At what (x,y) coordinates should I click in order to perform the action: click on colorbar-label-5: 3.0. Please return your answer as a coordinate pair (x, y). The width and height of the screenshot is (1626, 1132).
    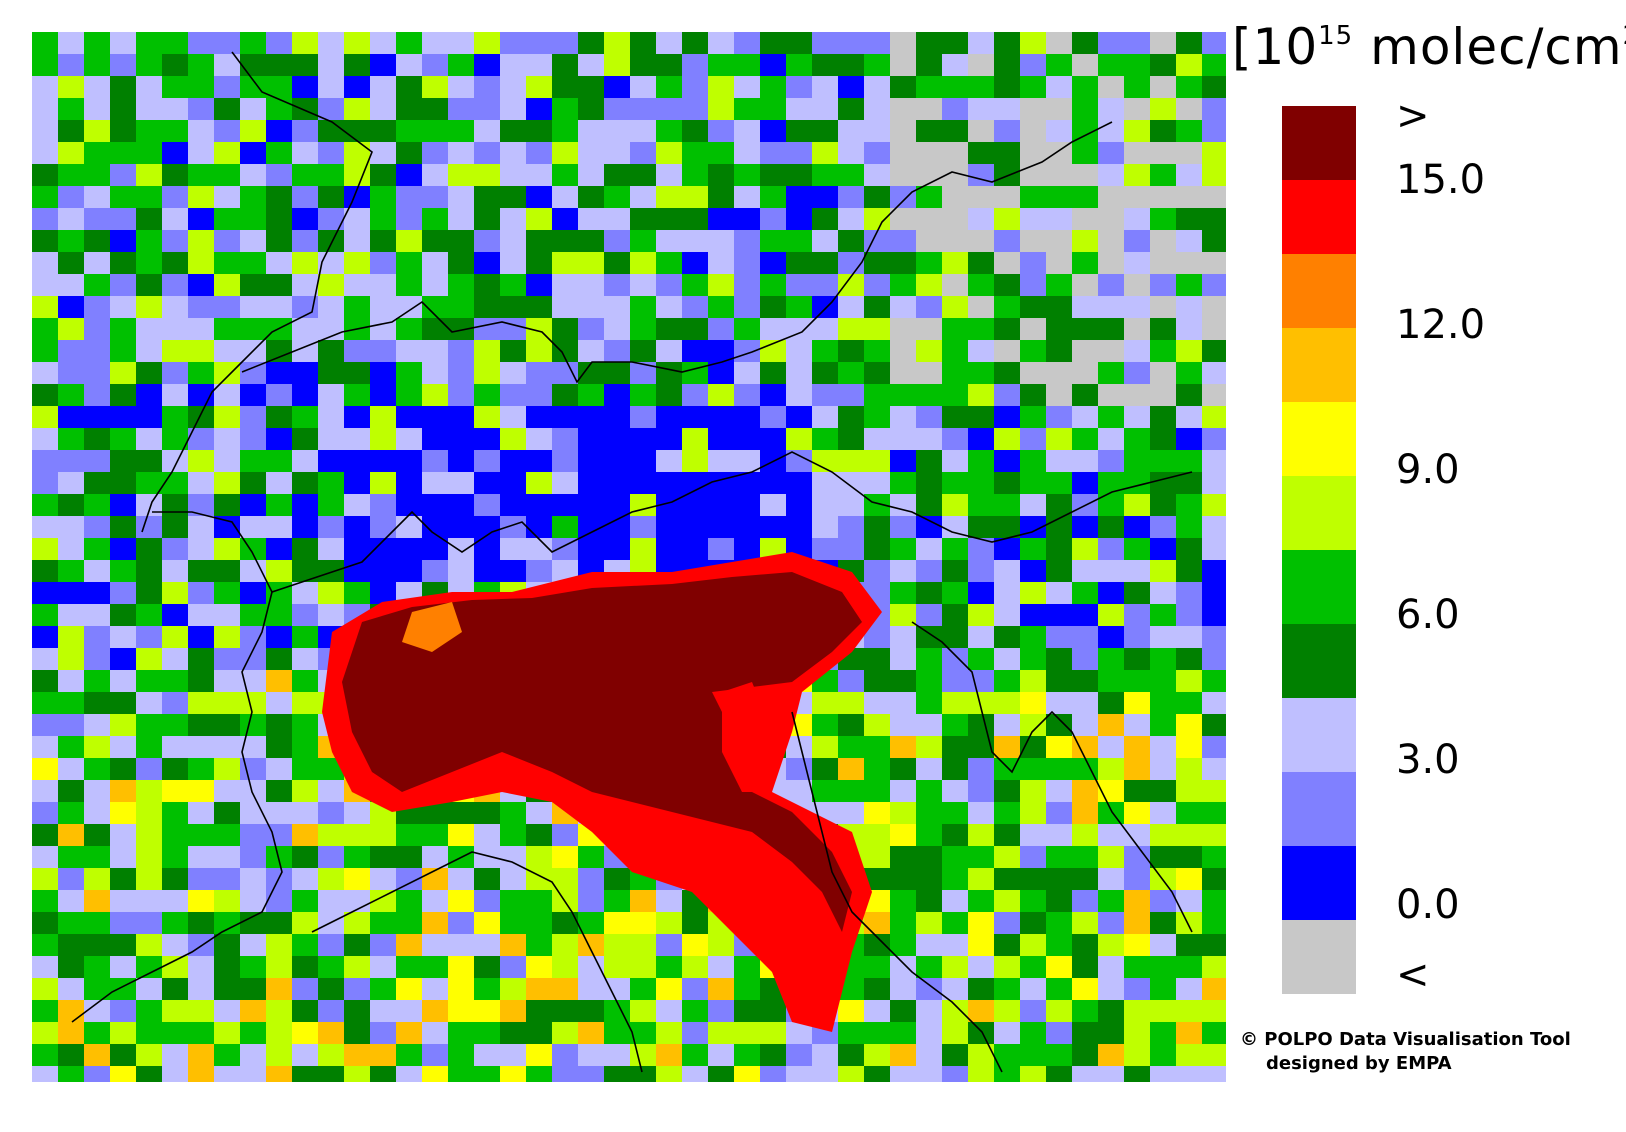
    Looking at the image, I should click on (1428, 760).